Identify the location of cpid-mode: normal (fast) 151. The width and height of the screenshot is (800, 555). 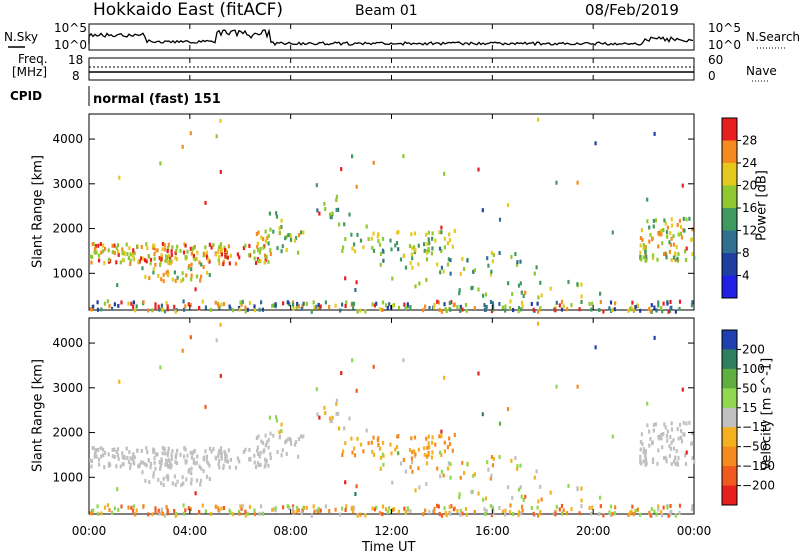
(157, 99).